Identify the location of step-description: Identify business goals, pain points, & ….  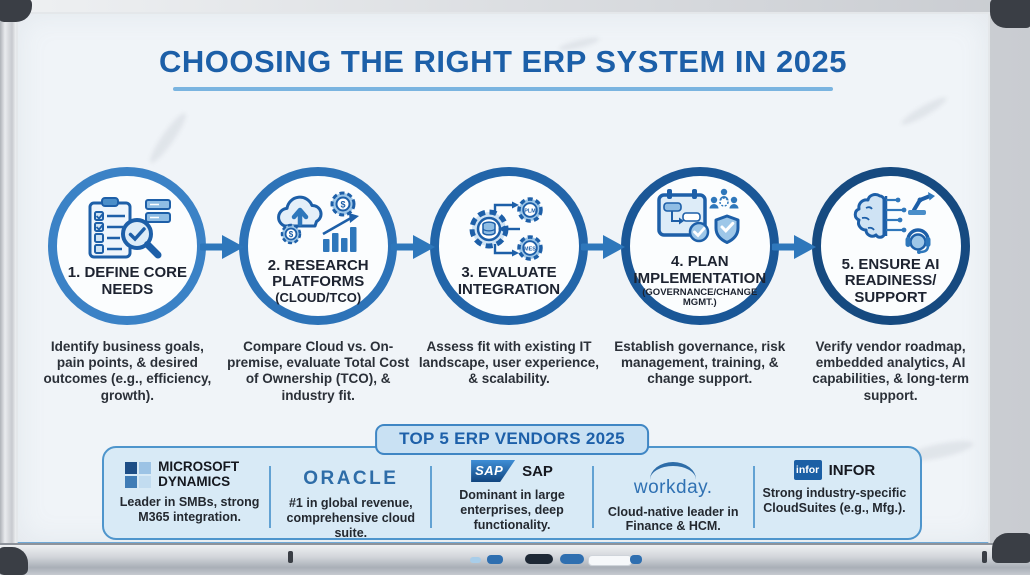
(127, 371).